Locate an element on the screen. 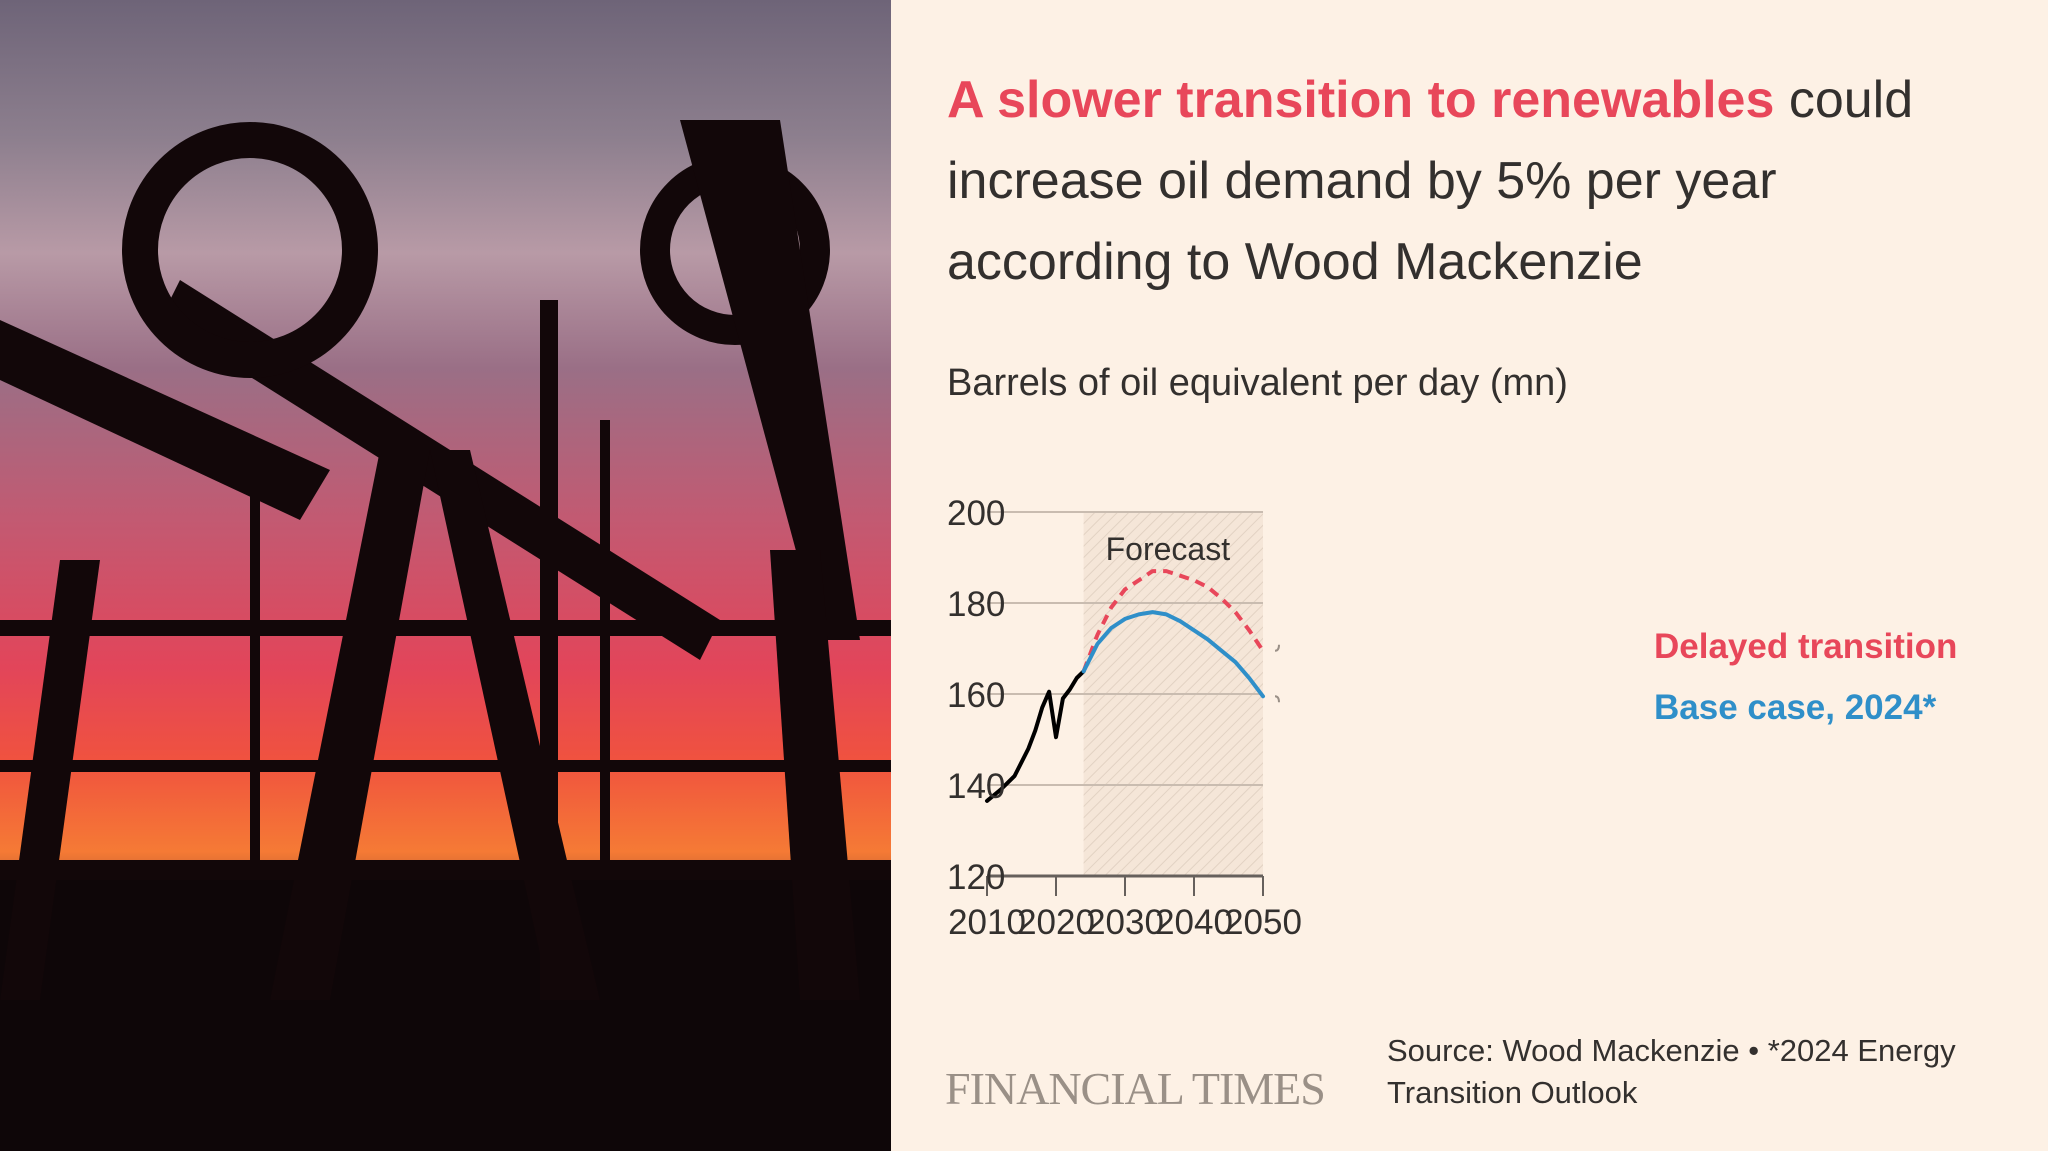 This screenshot has height=1151, width=2048. series-line-history is located at coordinates (1035, 736).